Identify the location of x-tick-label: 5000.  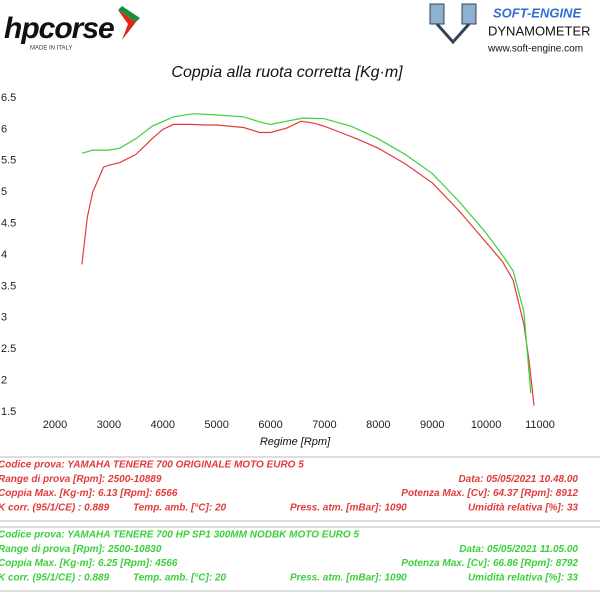
(216, 425).